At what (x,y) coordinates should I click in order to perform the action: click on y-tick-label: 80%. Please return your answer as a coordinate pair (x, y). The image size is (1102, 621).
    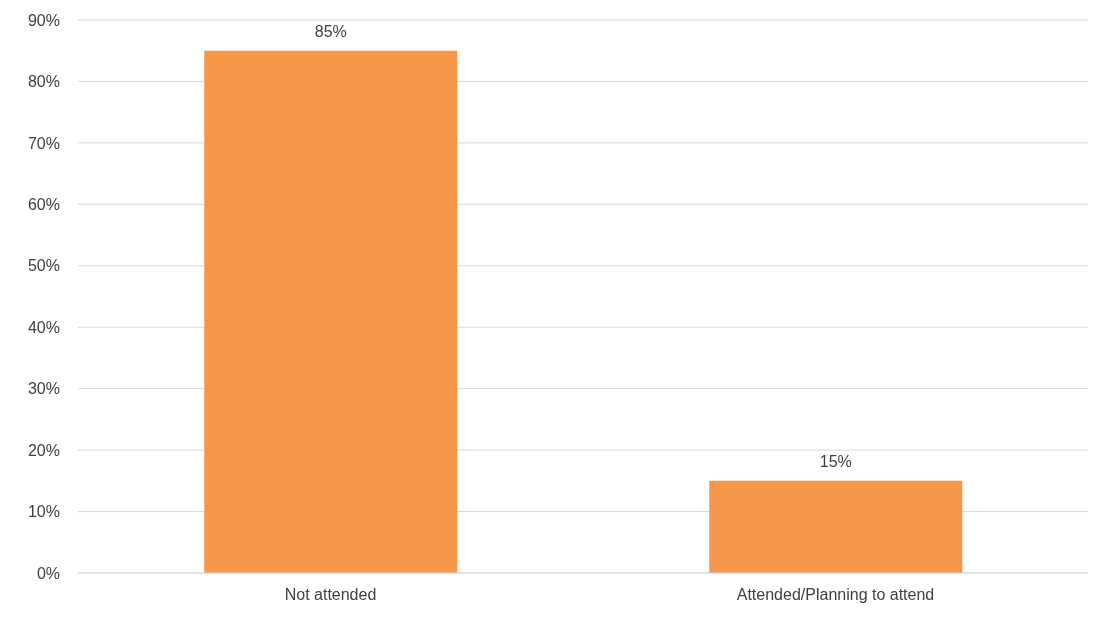
    Looking at the image, I should click on (43, 82).